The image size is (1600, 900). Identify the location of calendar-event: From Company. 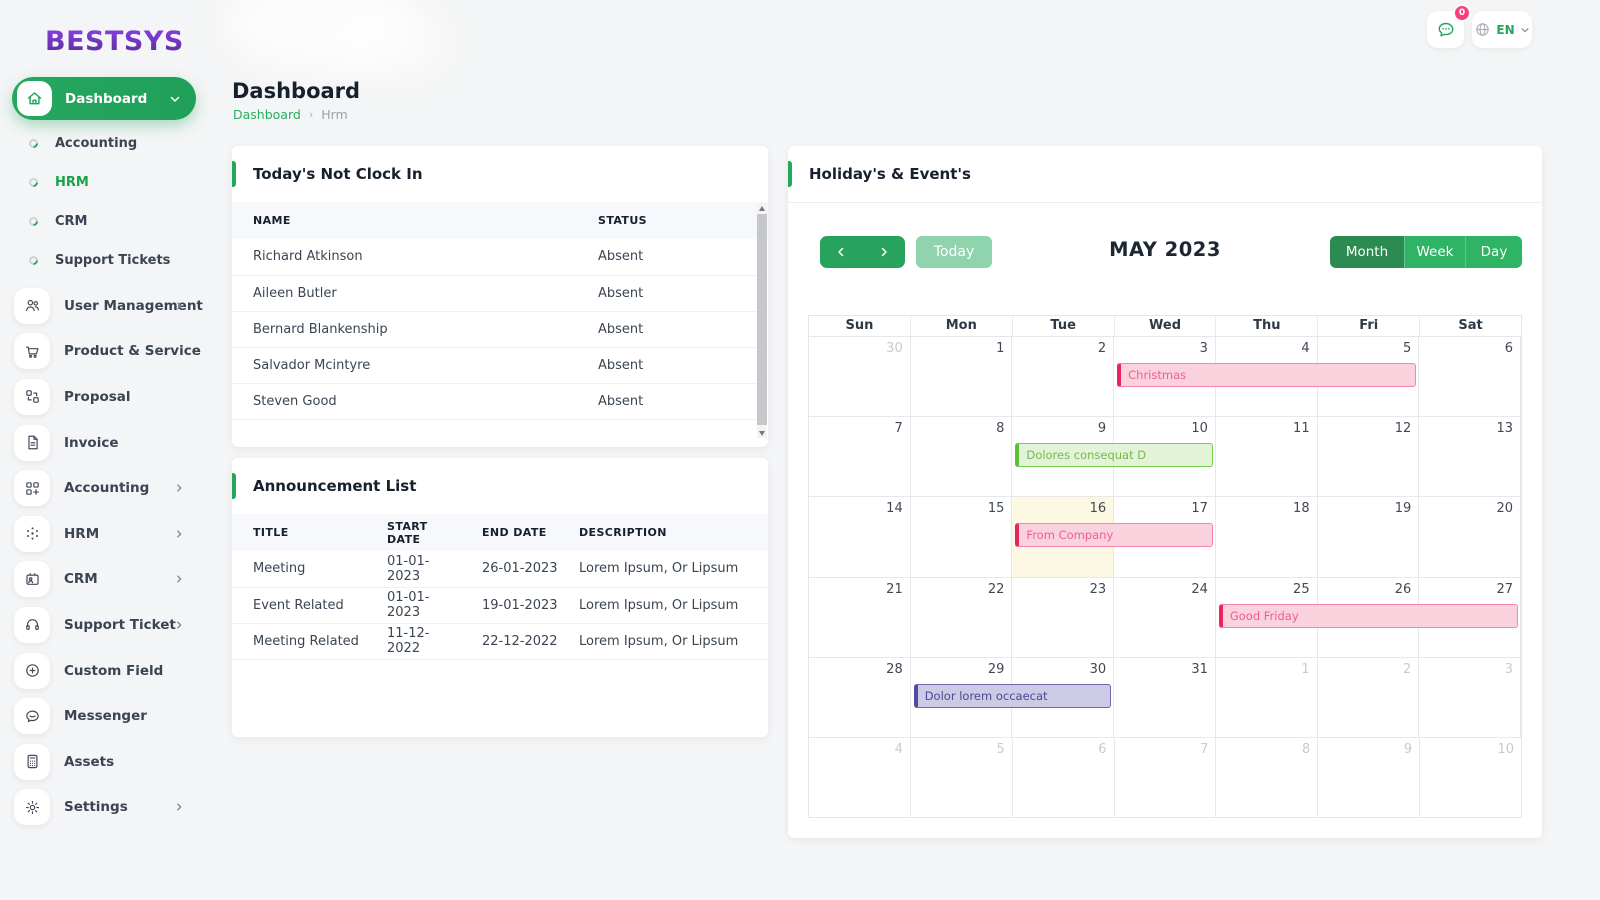
(1114, 535).